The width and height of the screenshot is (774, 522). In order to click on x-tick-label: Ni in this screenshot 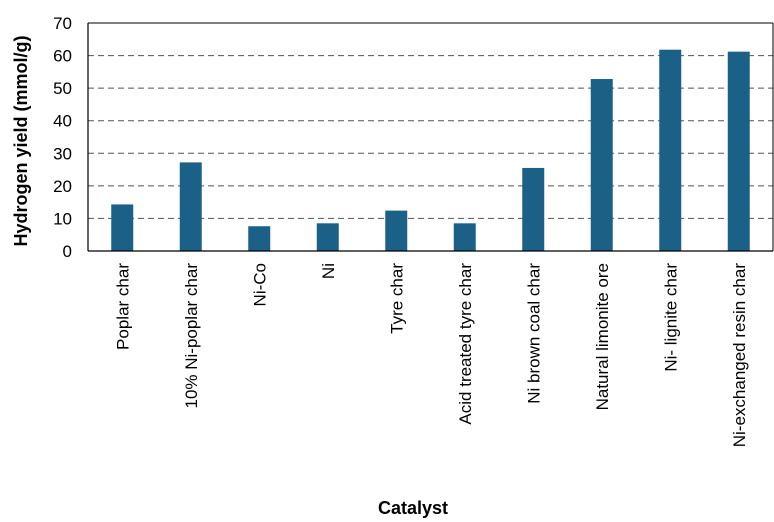, I will do `click(328, 271)`.